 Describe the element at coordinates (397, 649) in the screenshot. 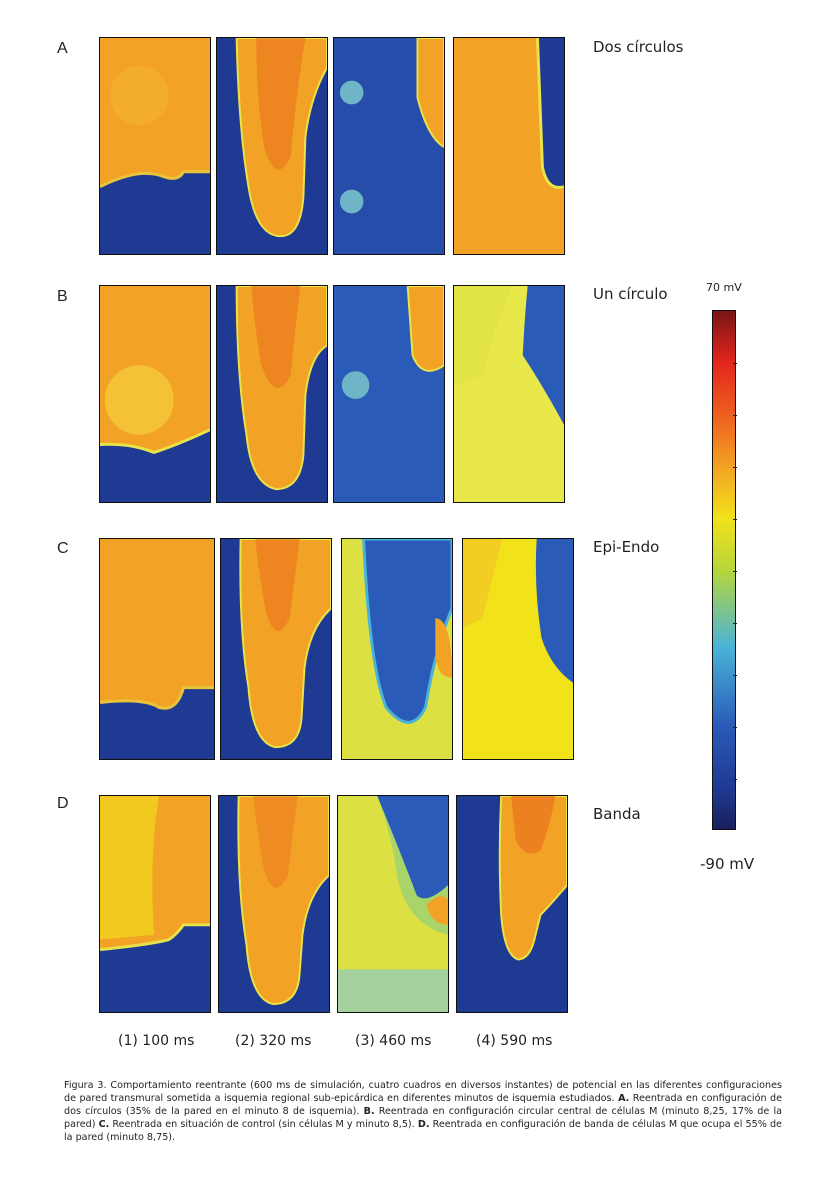

I see `panel-c3` at that location.